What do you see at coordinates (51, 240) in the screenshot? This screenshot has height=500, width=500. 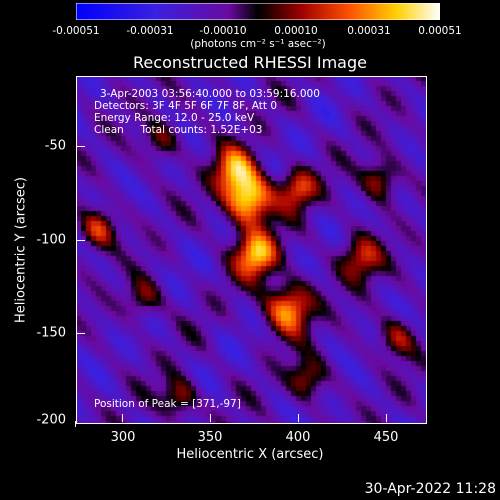 I see `y-tick-label: -100` at bounding box center [51, 240].